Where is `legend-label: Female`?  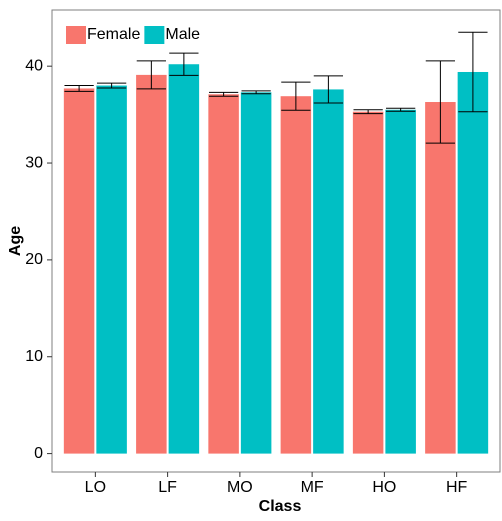 legend-label: Female is located at coordinates (113, 34).